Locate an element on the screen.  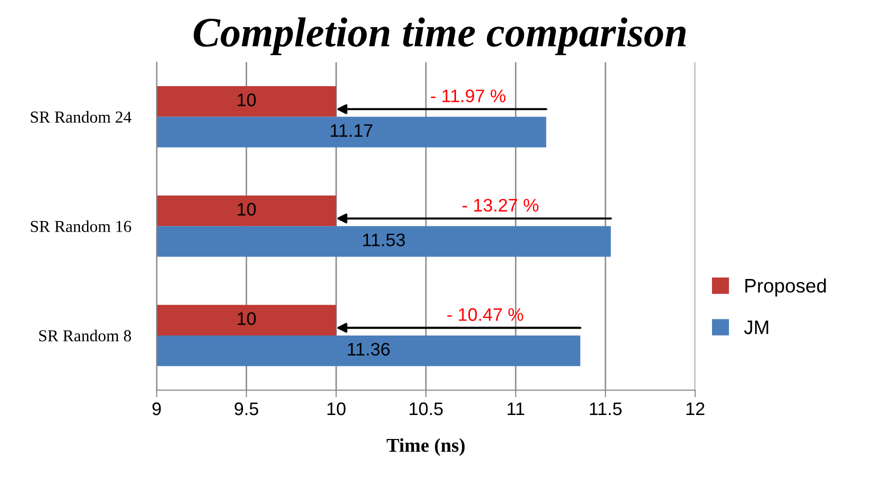
annotation: - 10.47 % is located at coordinates (485, 314).